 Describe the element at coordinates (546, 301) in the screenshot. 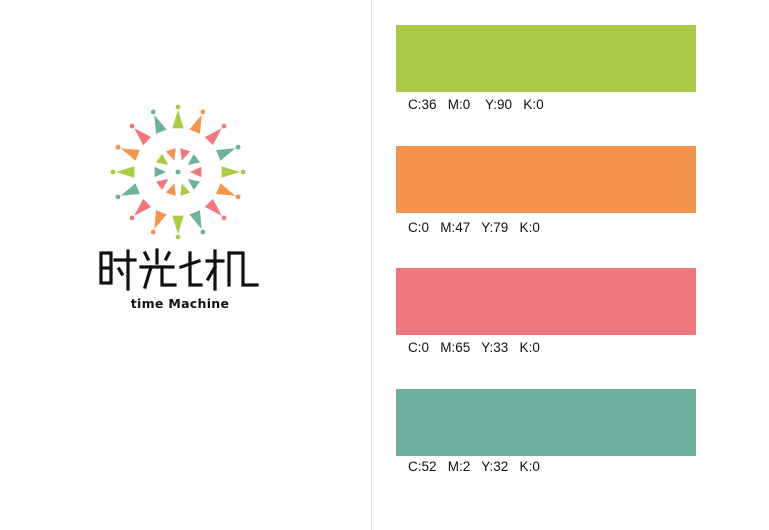

I see `color-swatch-coral` at that location.